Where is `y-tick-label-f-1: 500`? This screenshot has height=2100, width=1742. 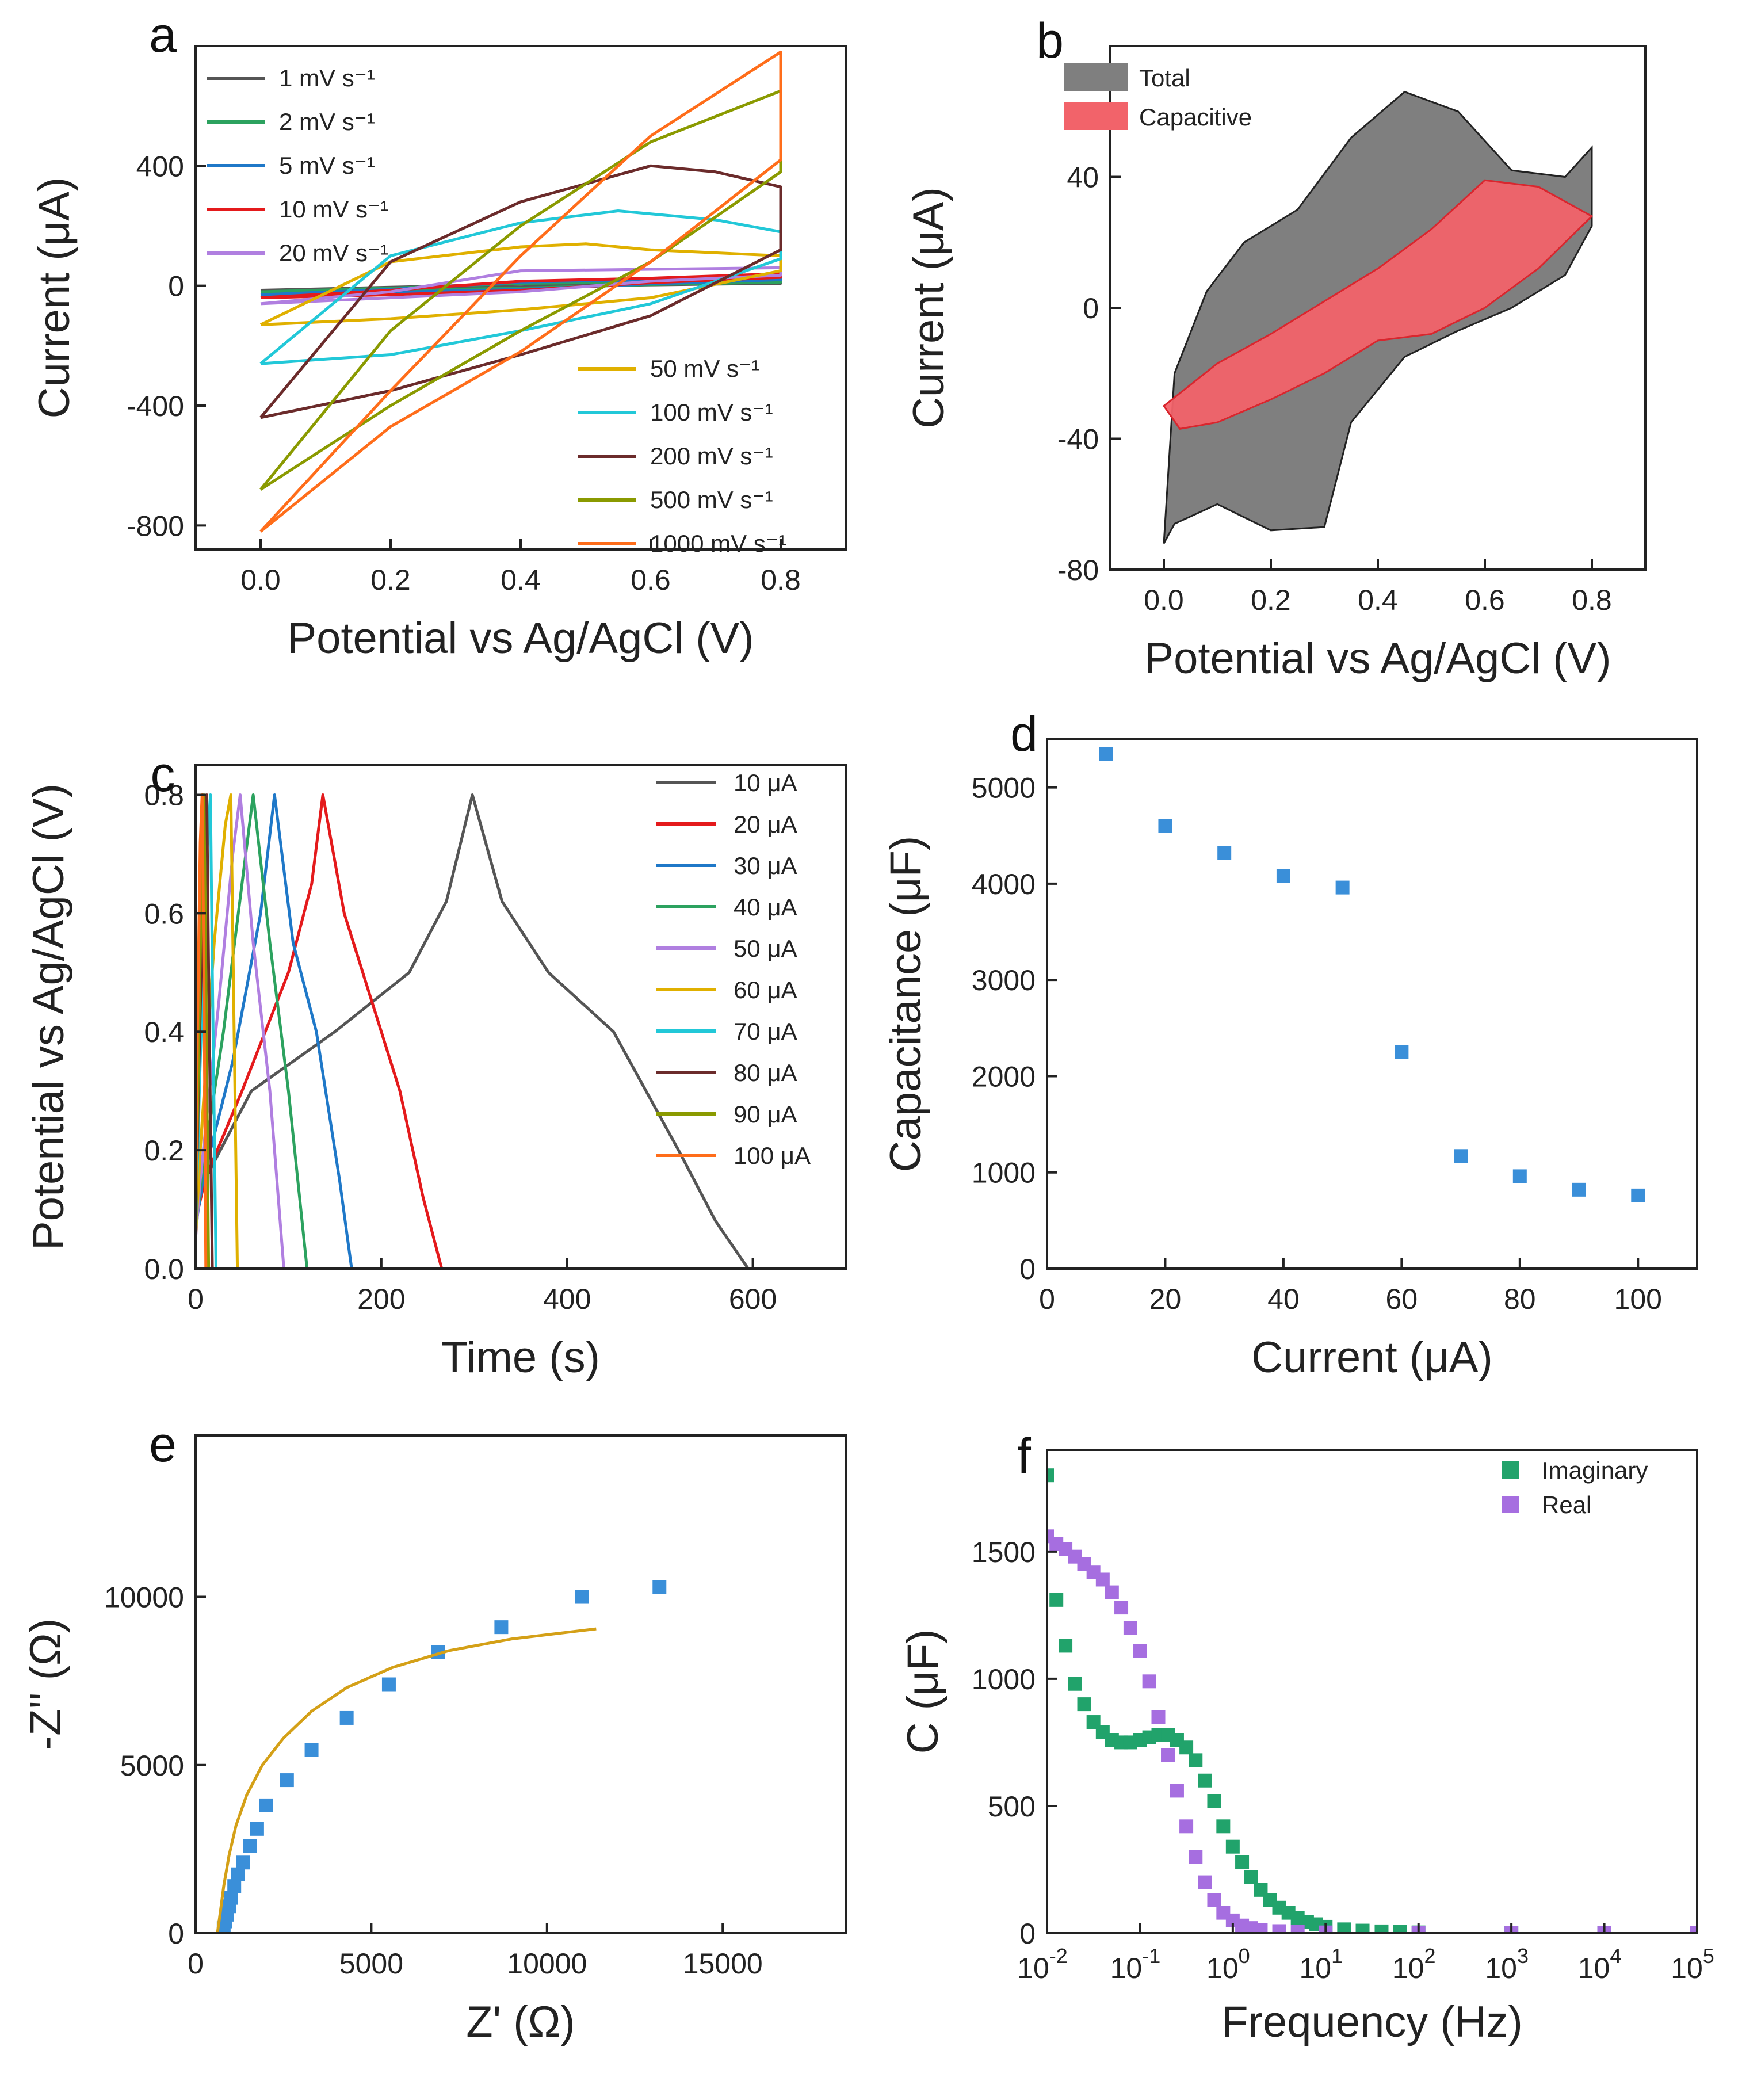 y-tick-label-f-1: 500 is located at coordinates (1012, 1806).